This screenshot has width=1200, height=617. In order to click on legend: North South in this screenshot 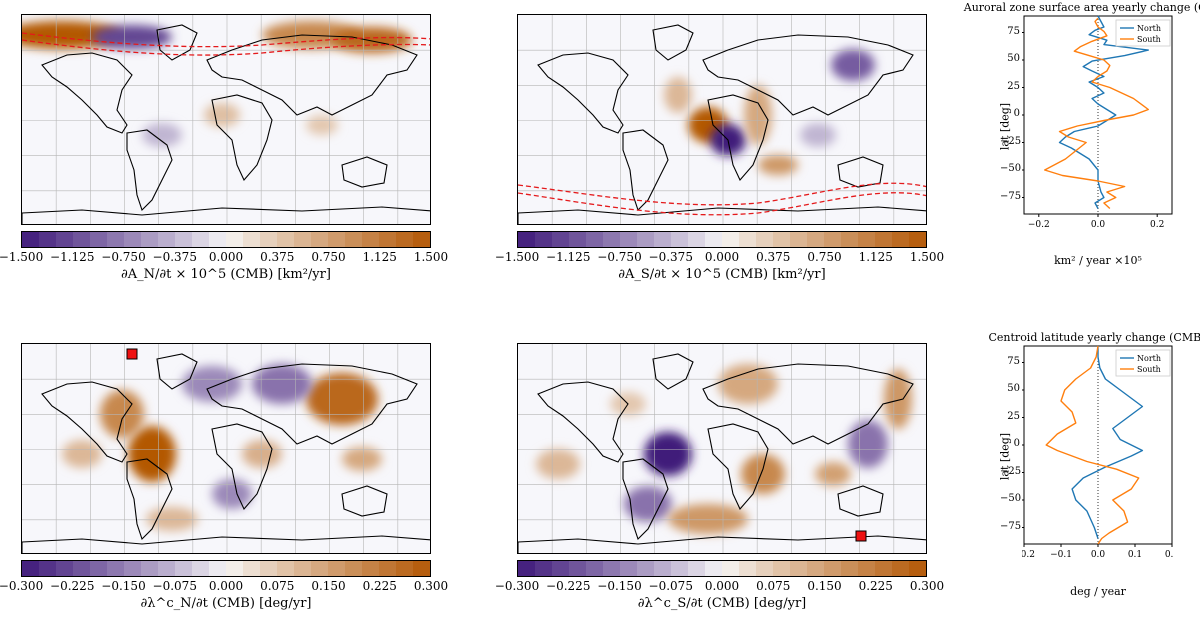, I will do `click(1143, 33)`.